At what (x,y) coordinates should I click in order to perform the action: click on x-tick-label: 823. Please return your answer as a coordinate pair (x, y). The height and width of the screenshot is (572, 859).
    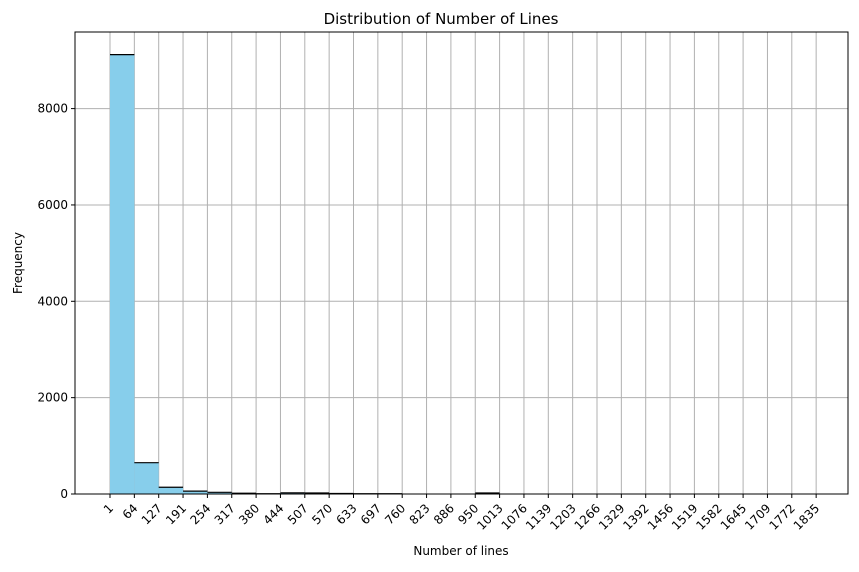
    Looking at the image, I should click on (420, 514).